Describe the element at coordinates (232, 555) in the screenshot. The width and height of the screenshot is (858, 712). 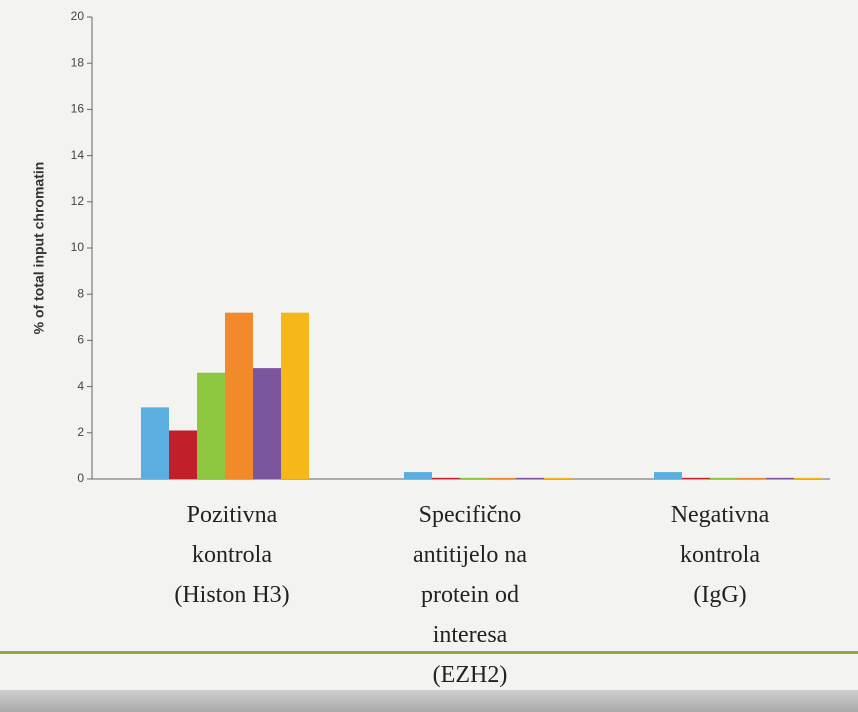
I see `x-tick-label: Pozitivna kontrola (Histon H3)` at that location.